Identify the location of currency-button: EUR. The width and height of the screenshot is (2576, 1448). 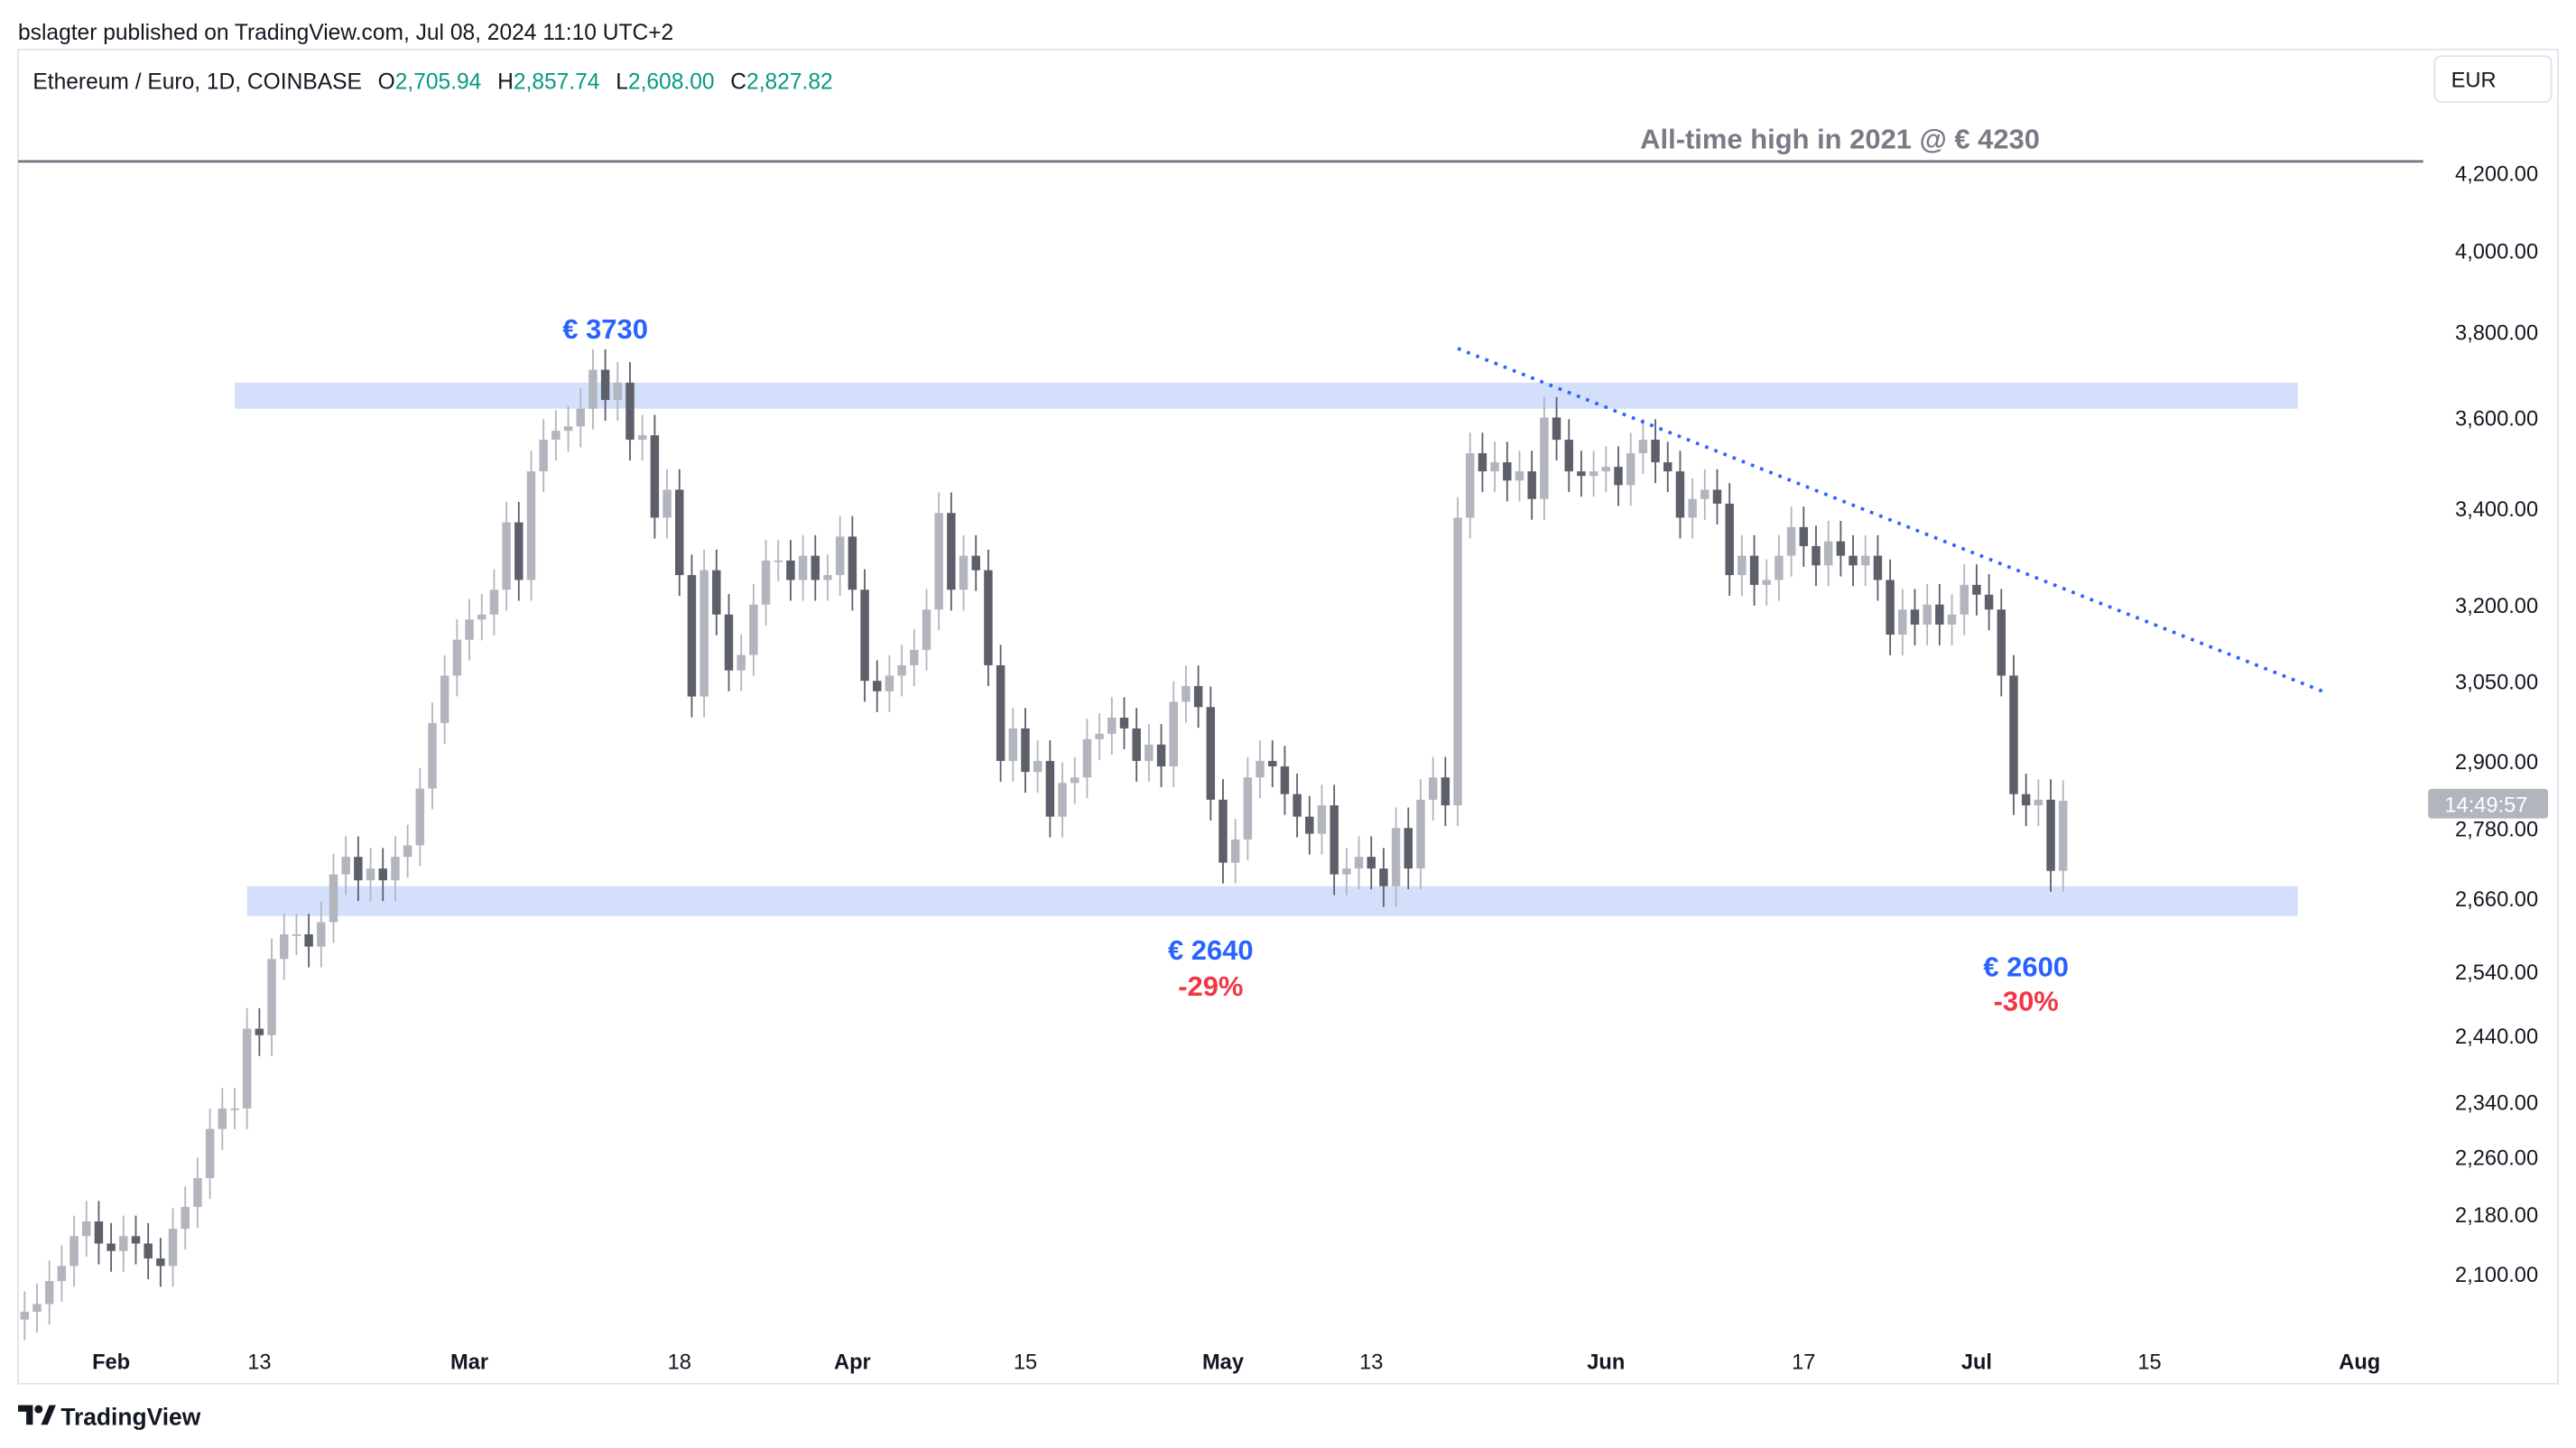
(2493, 79).